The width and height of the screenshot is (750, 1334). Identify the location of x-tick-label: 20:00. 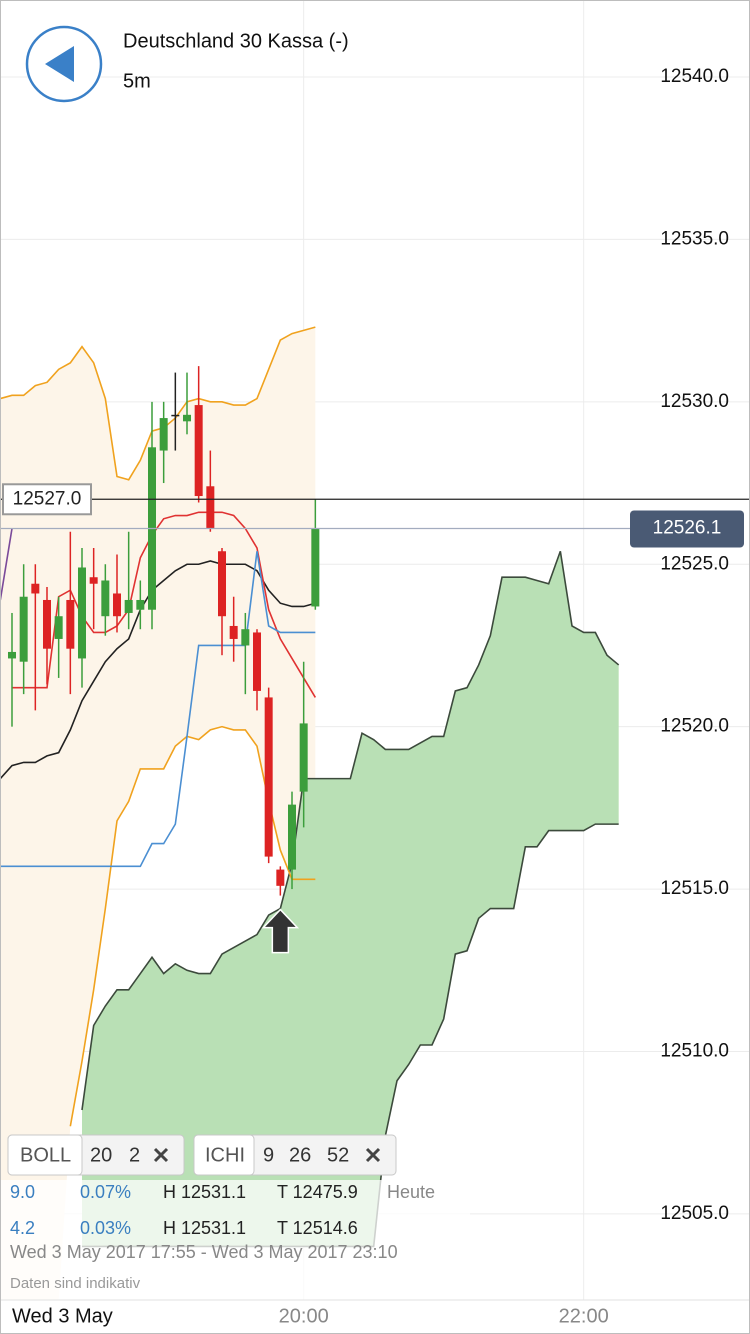
(304, 1316).